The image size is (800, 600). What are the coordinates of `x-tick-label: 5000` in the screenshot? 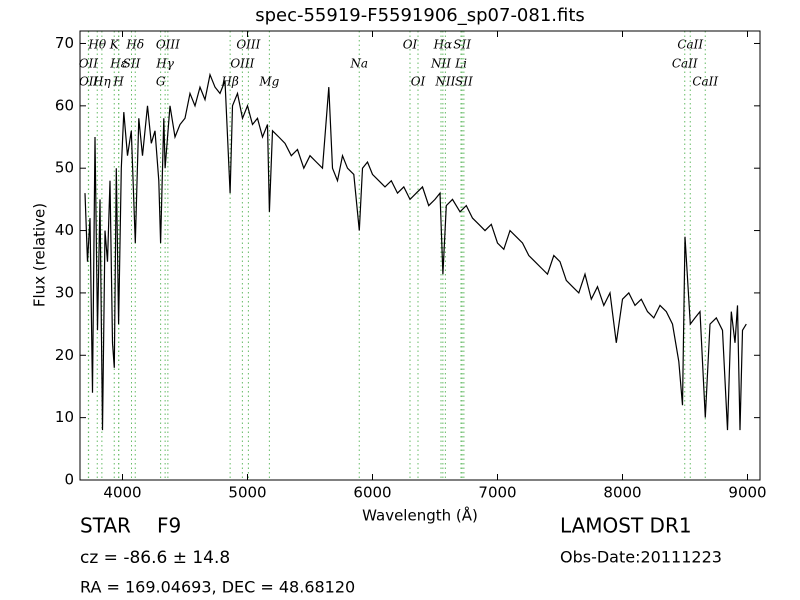 It's located at (247, 493).